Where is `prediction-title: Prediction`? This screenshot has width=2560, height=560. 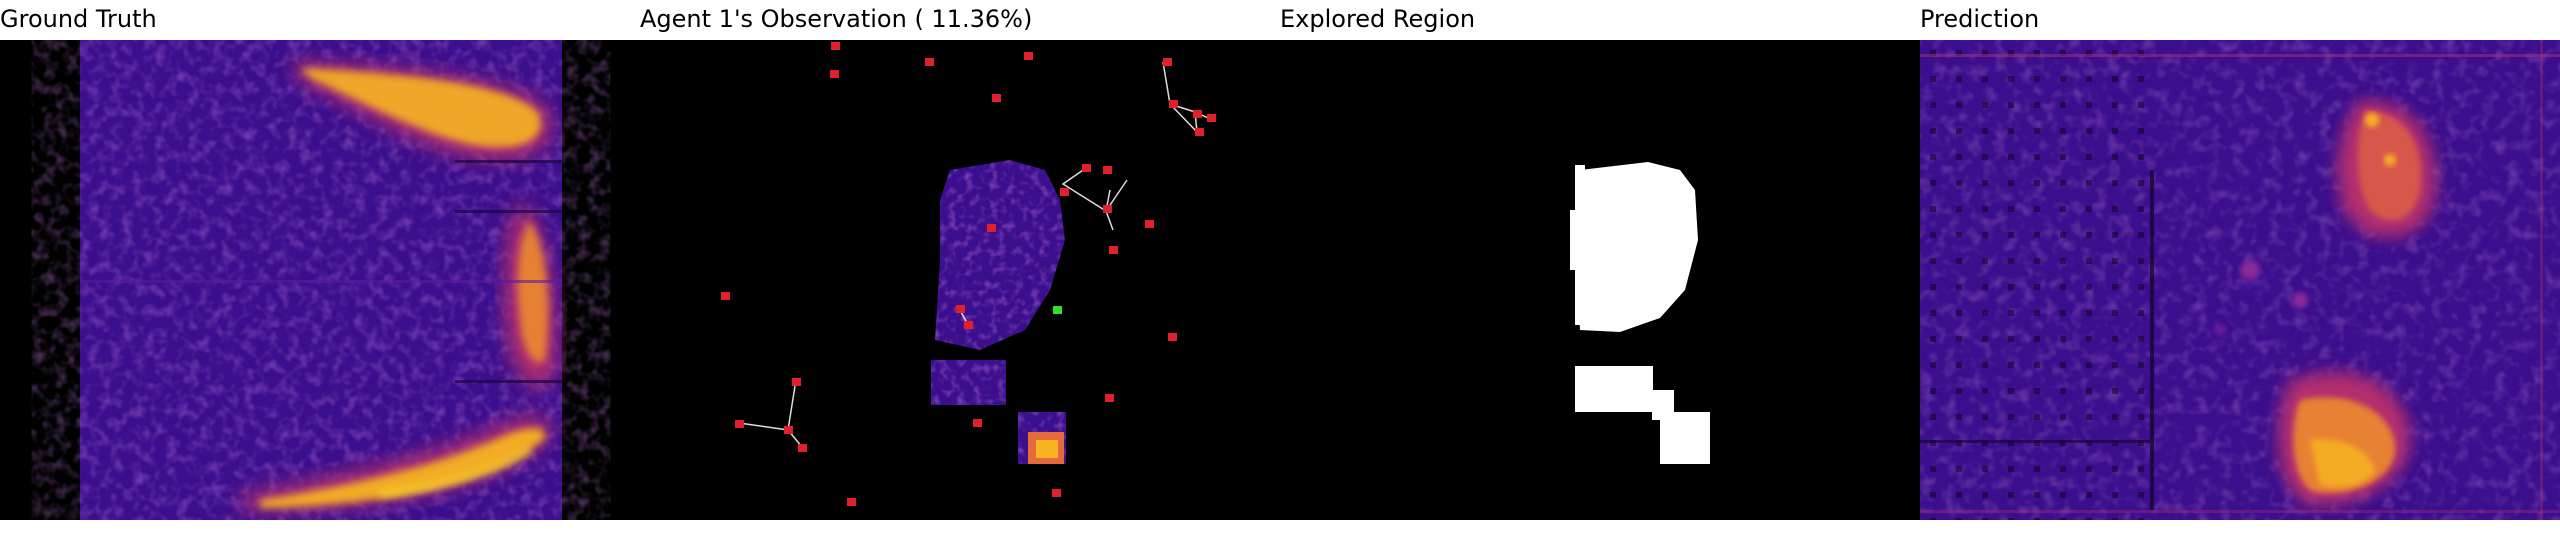
prediction-title: Prediction is located at coordinates (1980, 19).